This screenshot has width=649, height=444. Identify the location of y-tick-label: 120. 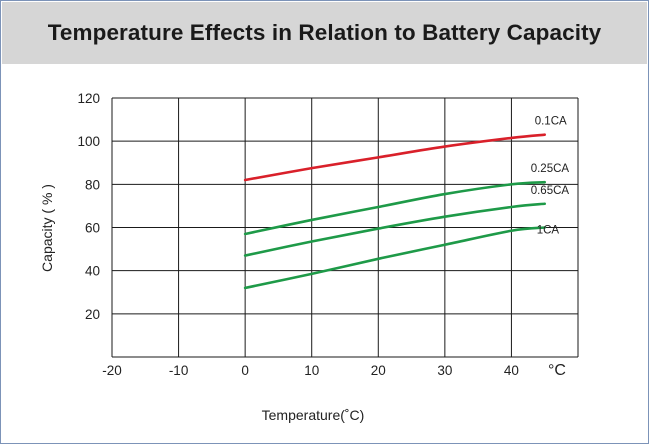
(88, 98).